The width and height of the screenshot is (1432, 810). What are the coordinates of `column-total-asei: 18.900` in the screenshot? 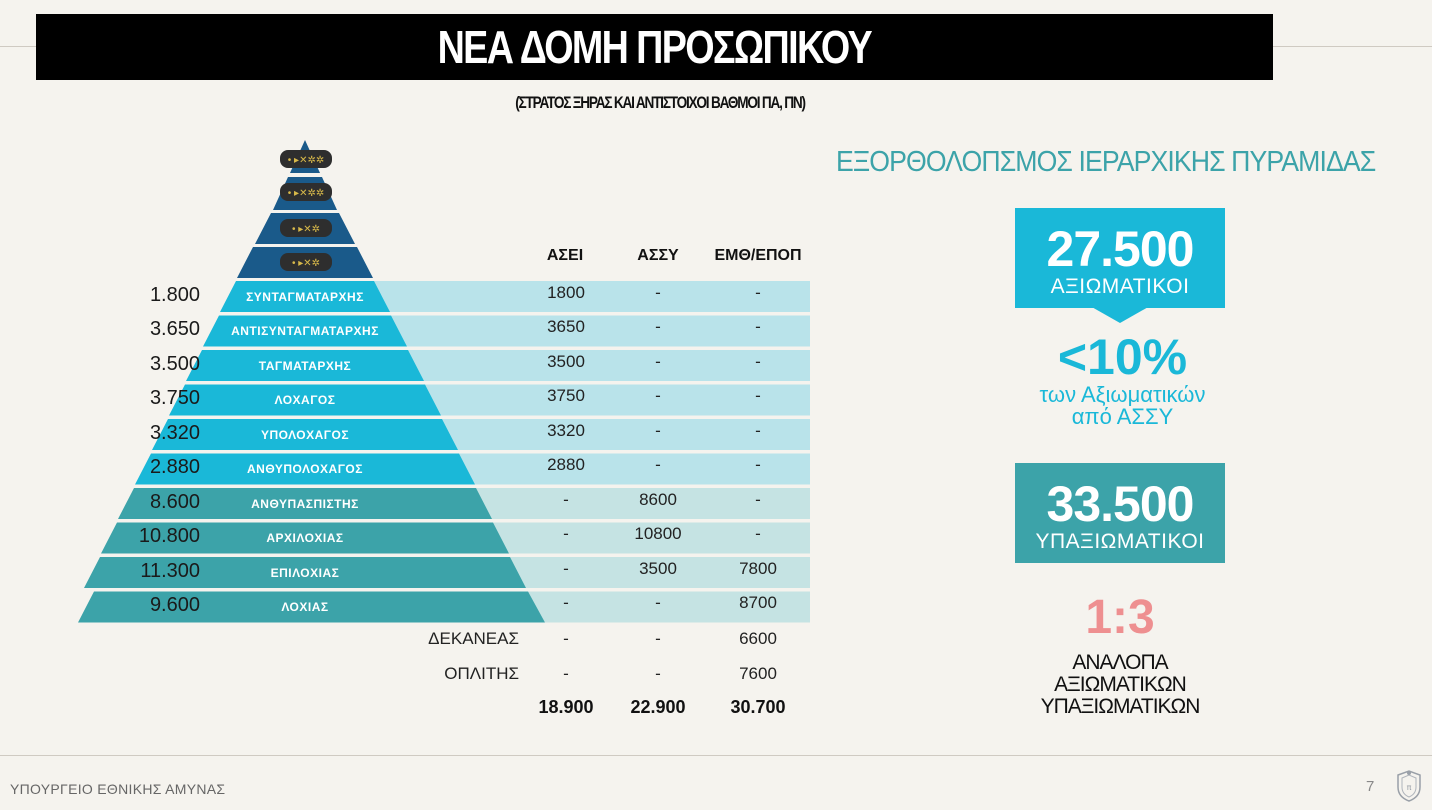 It's located at (566, 707).